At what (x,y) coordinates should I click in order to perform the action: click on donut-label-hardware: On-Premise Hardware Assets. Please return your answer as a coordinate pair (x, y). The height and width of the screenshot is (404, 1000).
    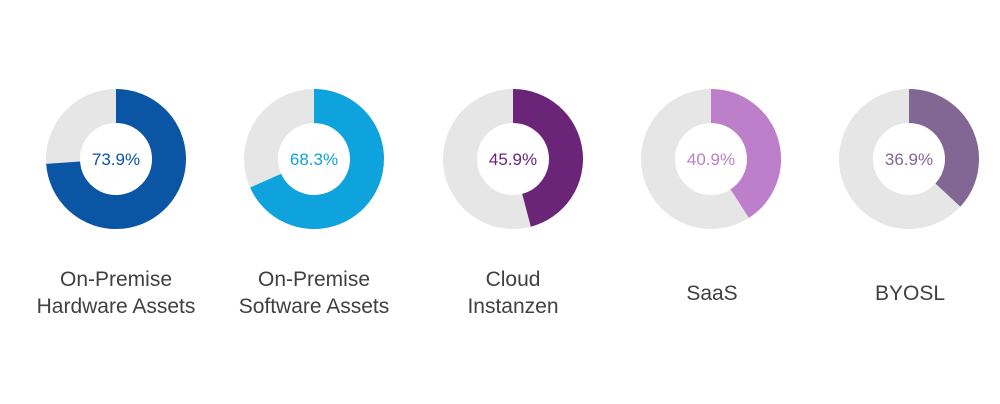
    Looking at the image, I should click on (116, 293).